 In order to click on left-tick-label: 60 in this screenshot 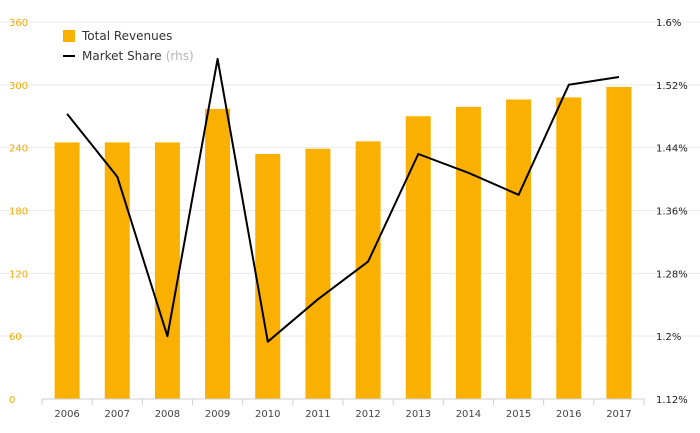, I will do `click(15, 337)`.